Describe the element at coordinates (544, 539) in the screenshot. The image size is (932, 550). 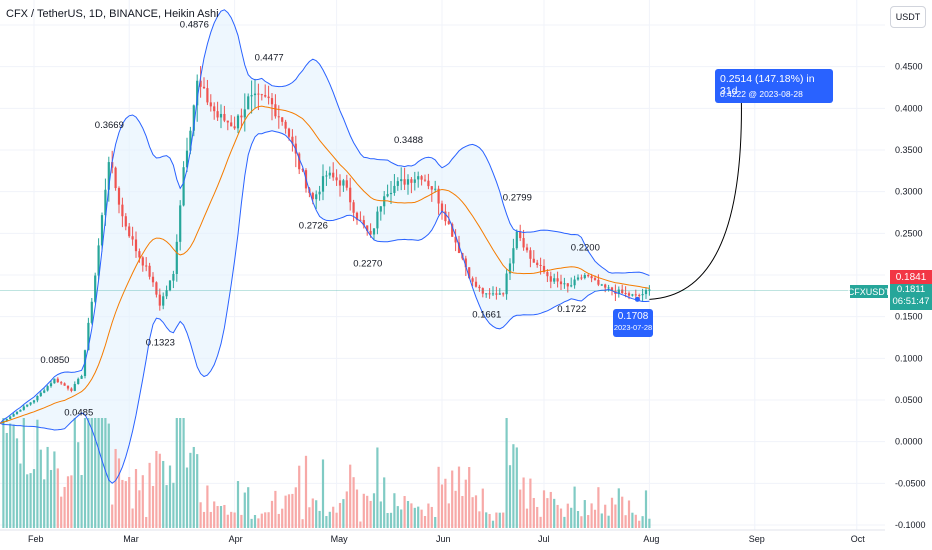
I see `x-tick-label: Jul` at that location.